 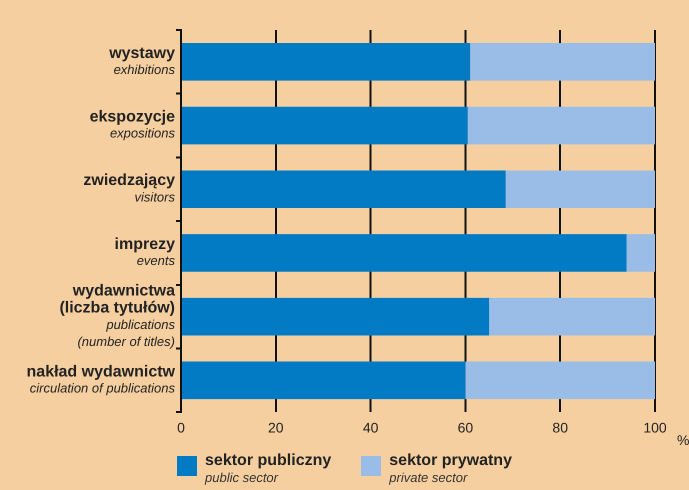 What do you see at coordinates (450, 468) in the screenshot?
I see `legend-label: sektor prywatny private sector` at bounding box center [450, 468].